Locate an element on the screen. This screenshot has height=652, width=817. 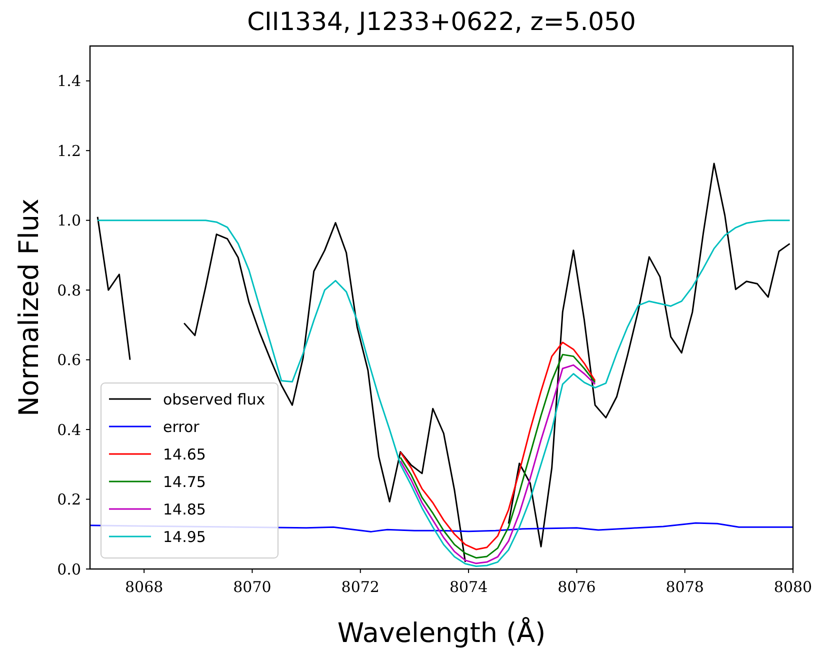
x-tick-label: 8070 is located at coordinates (252, 587).